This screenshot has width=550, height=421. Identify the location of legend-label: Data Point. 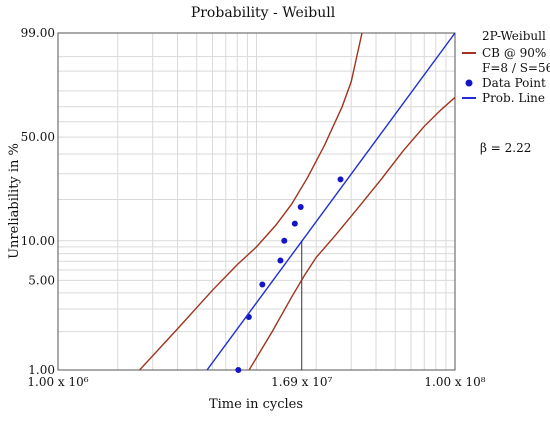
(514, 83).